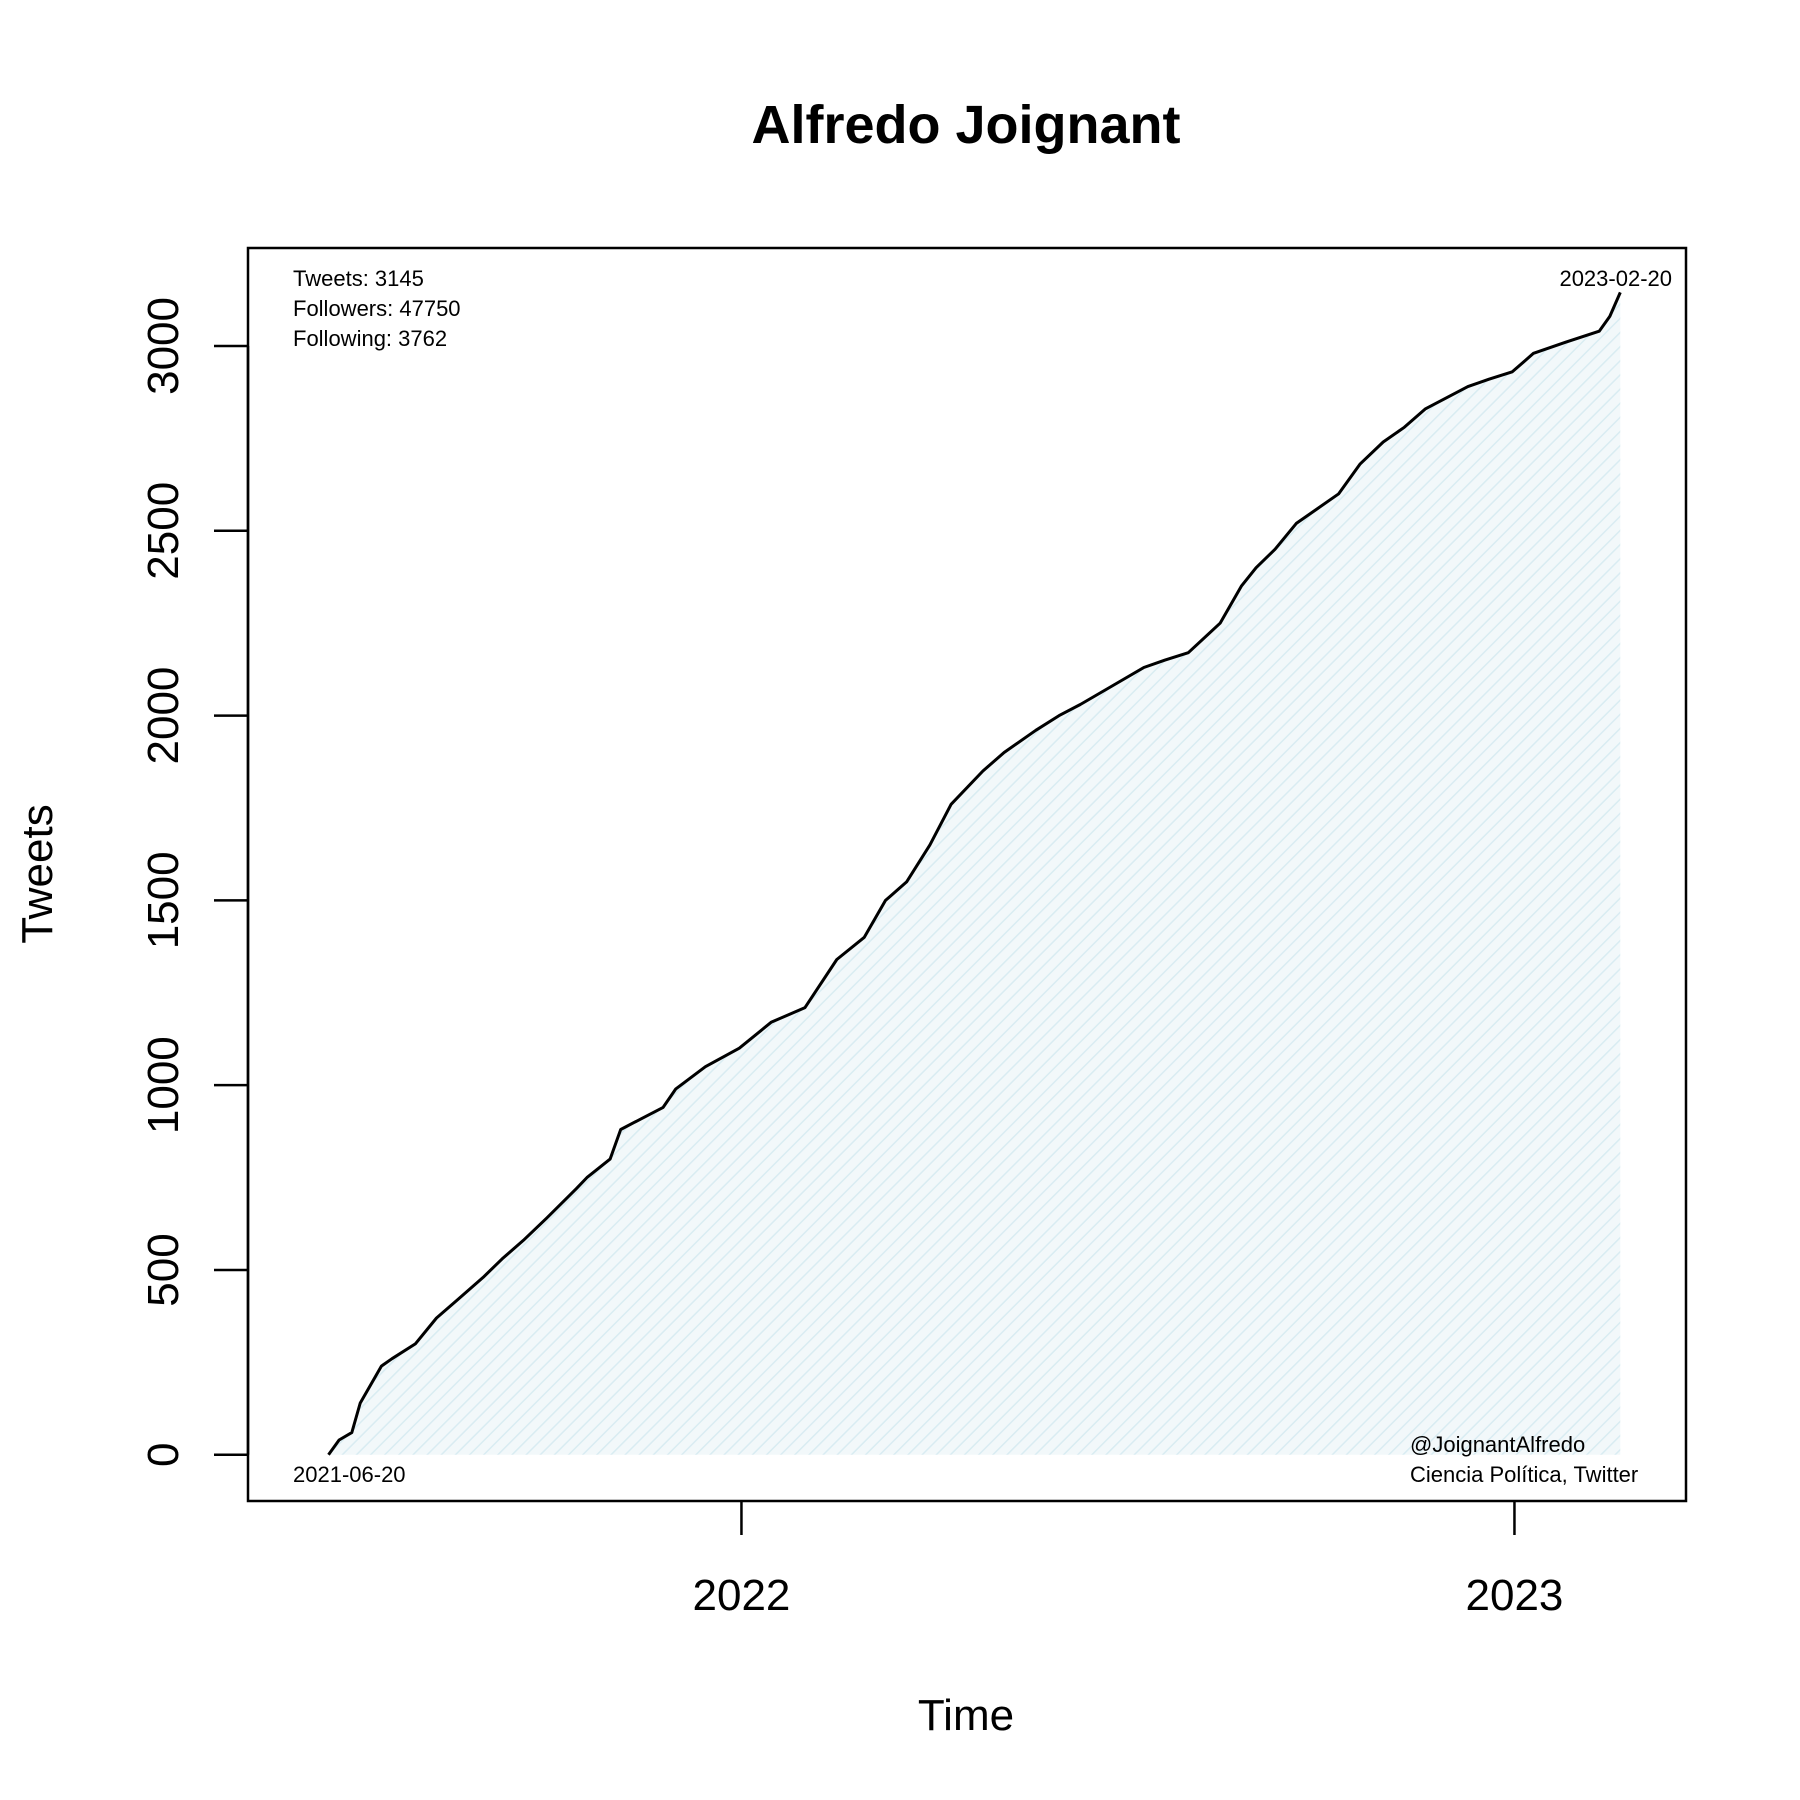 This screenshot has height=1800, width=1800. What do you see at coordinates (1524, 1474) in the screenshot?
I see `source-label: Ciencia Política, Twitter` at bounding box center [1524, 1474].